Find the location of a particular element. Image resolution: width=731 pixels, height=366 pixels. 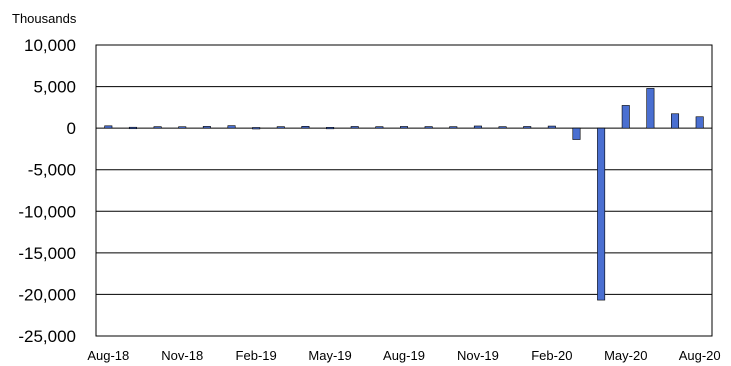

y-unit-label: Thousands is located at coordinates (44, 18).